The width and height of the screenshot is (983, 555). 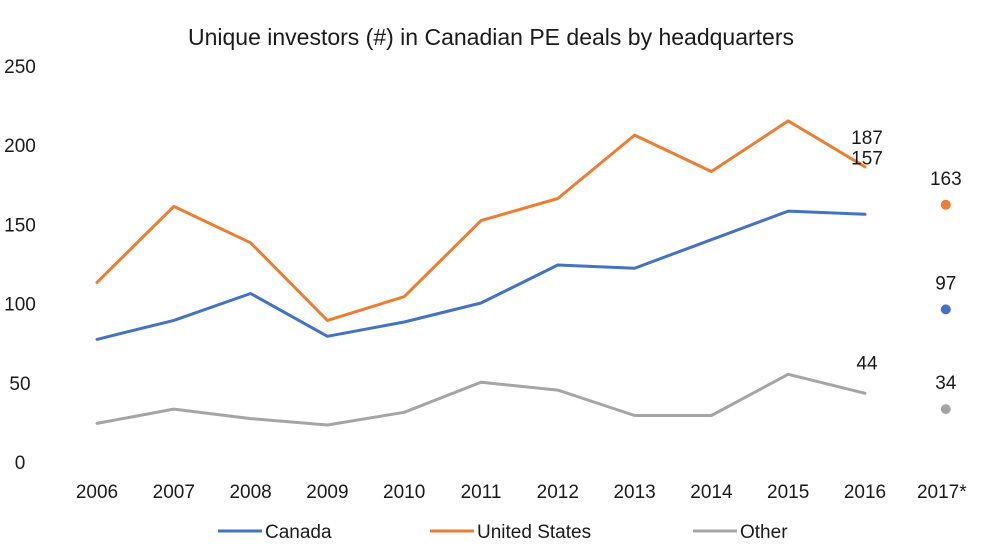 I want to click on partial-year-points, so click(x=945, y=307).